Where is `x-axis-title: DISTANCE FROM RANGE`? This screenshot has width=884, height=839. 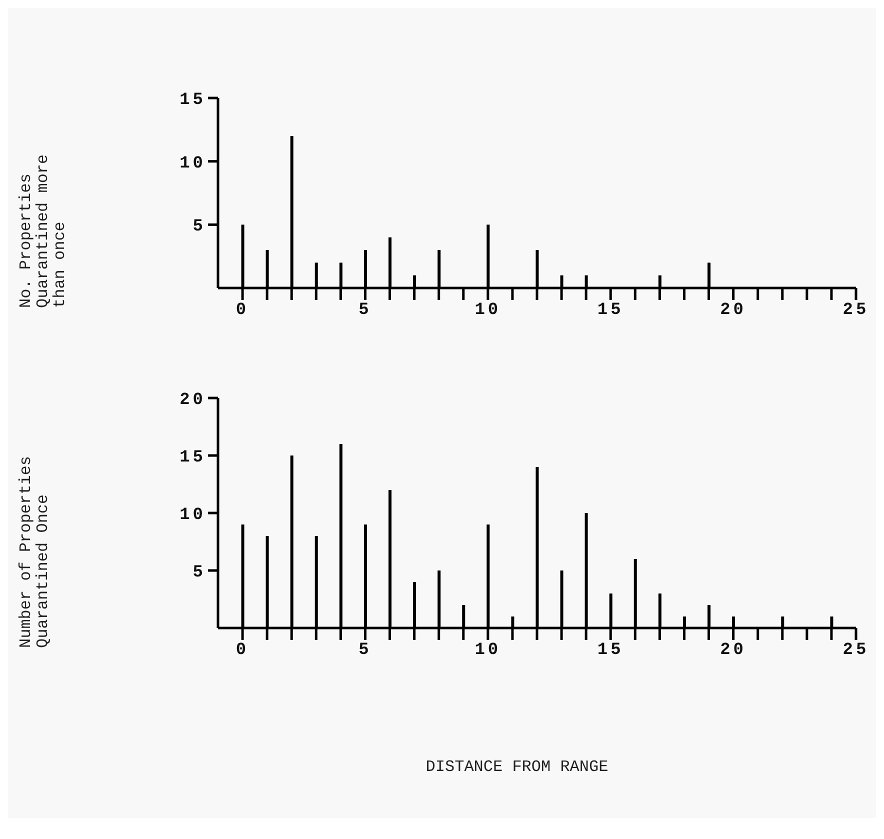 x-axis-title: DISTANCE FROM RANGE is located at coordinates (517, 767).